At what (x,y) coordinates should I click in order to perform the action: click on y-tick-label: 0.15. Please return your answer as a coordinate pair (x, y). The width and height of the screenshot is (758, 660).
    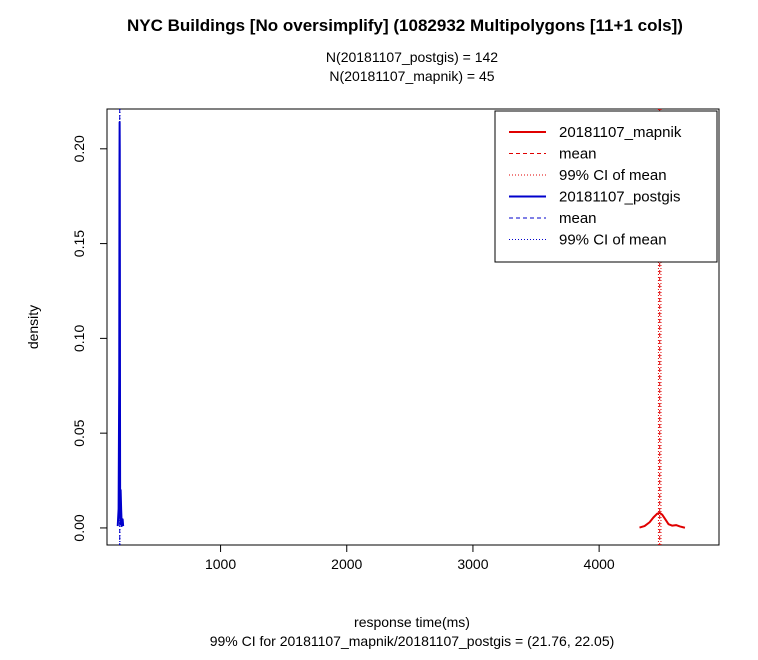
    Looking at the image, I should click on (79, 243).